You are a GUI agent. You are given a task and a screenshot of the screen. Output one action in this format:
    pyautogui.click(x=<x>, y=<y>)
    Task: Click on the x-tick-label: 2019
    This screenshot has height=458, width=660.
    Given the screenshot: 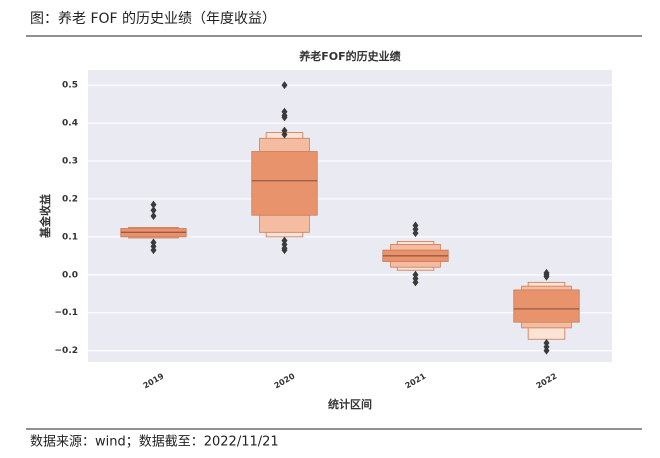 What is the action you would take?
    pyautogui.click(x=154, y=380)
    